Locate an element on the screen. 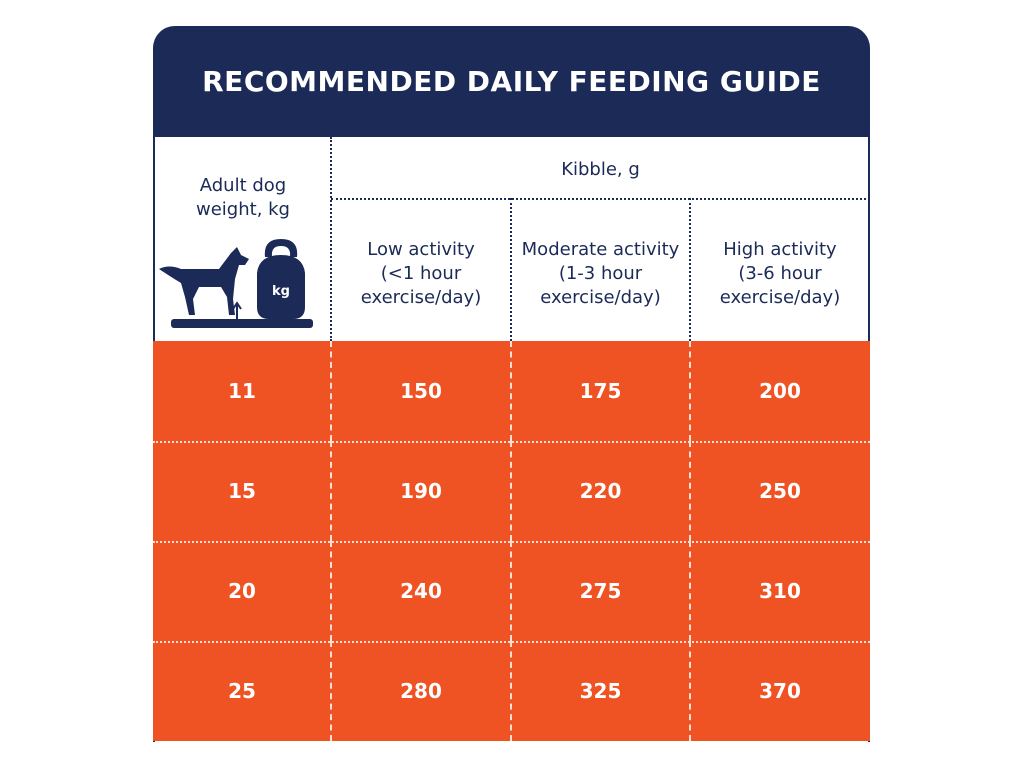 The image size is (1024, 768). kibble-cell: 200 is located at coordinates (780, 391).